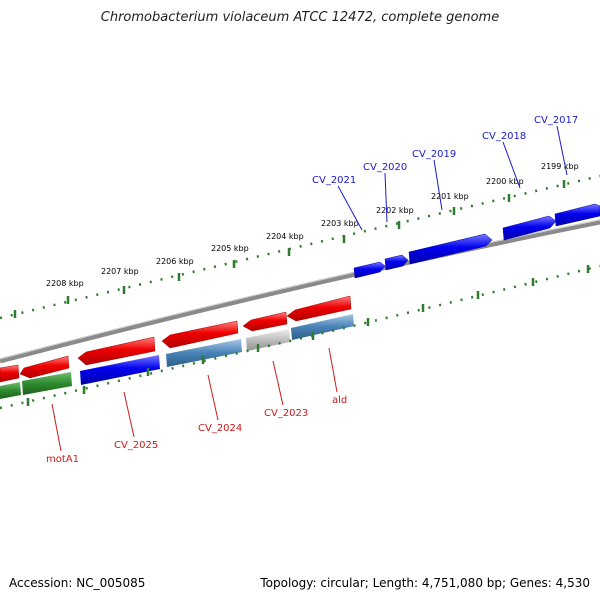  I want to click on scale-label: 2201 kbp, so click(450, 196).